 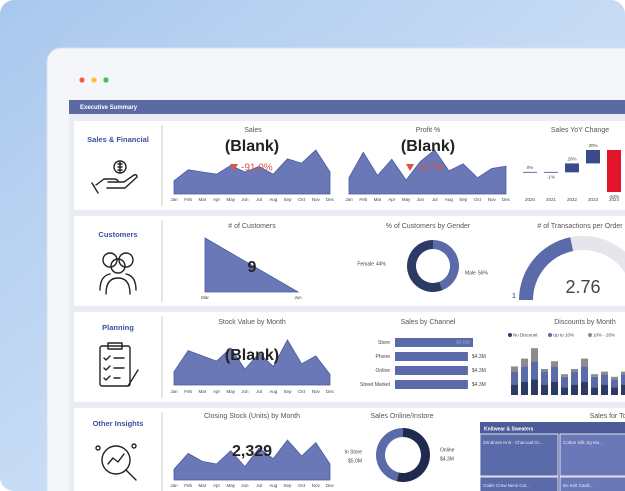 What do you see at coordinates (353, 452) in the screenshot?
I see `legend-label: In Store` at bounding box center [353, 452].